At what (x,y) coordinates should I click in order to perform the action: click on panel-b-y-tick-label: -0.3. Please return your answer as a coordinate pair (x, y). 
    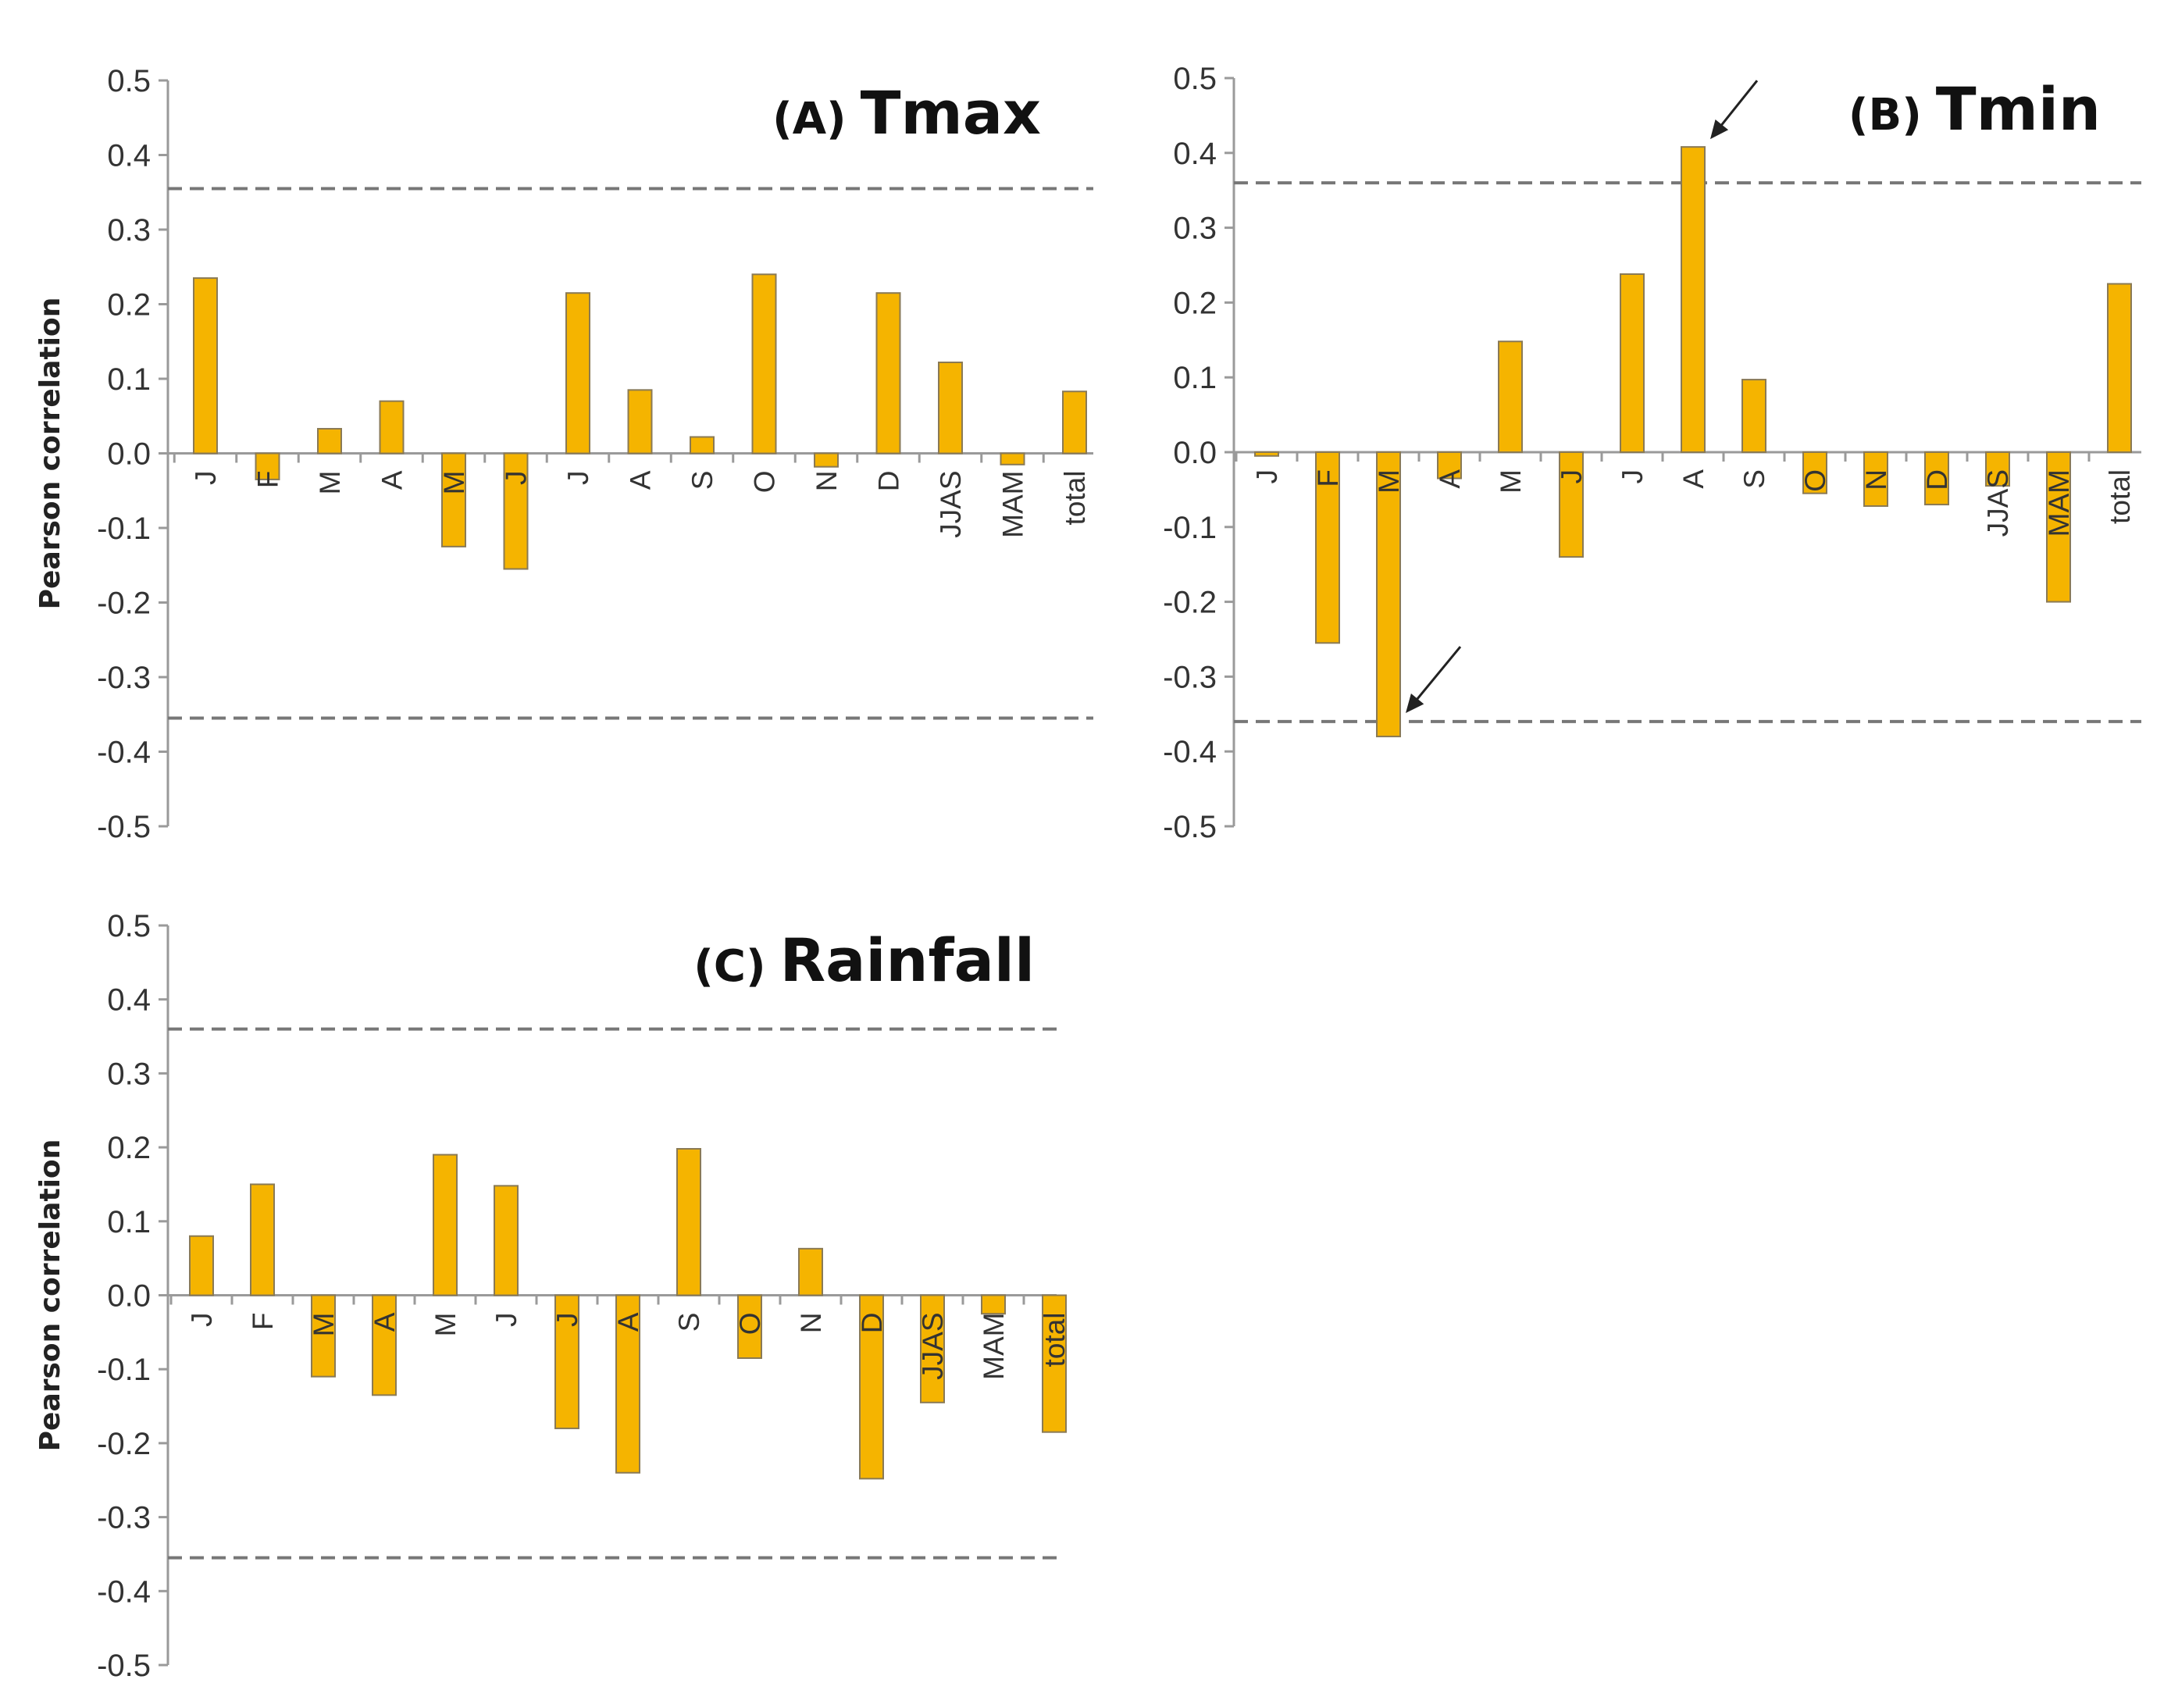
    Looking at the image, I should click on (1190, 677).